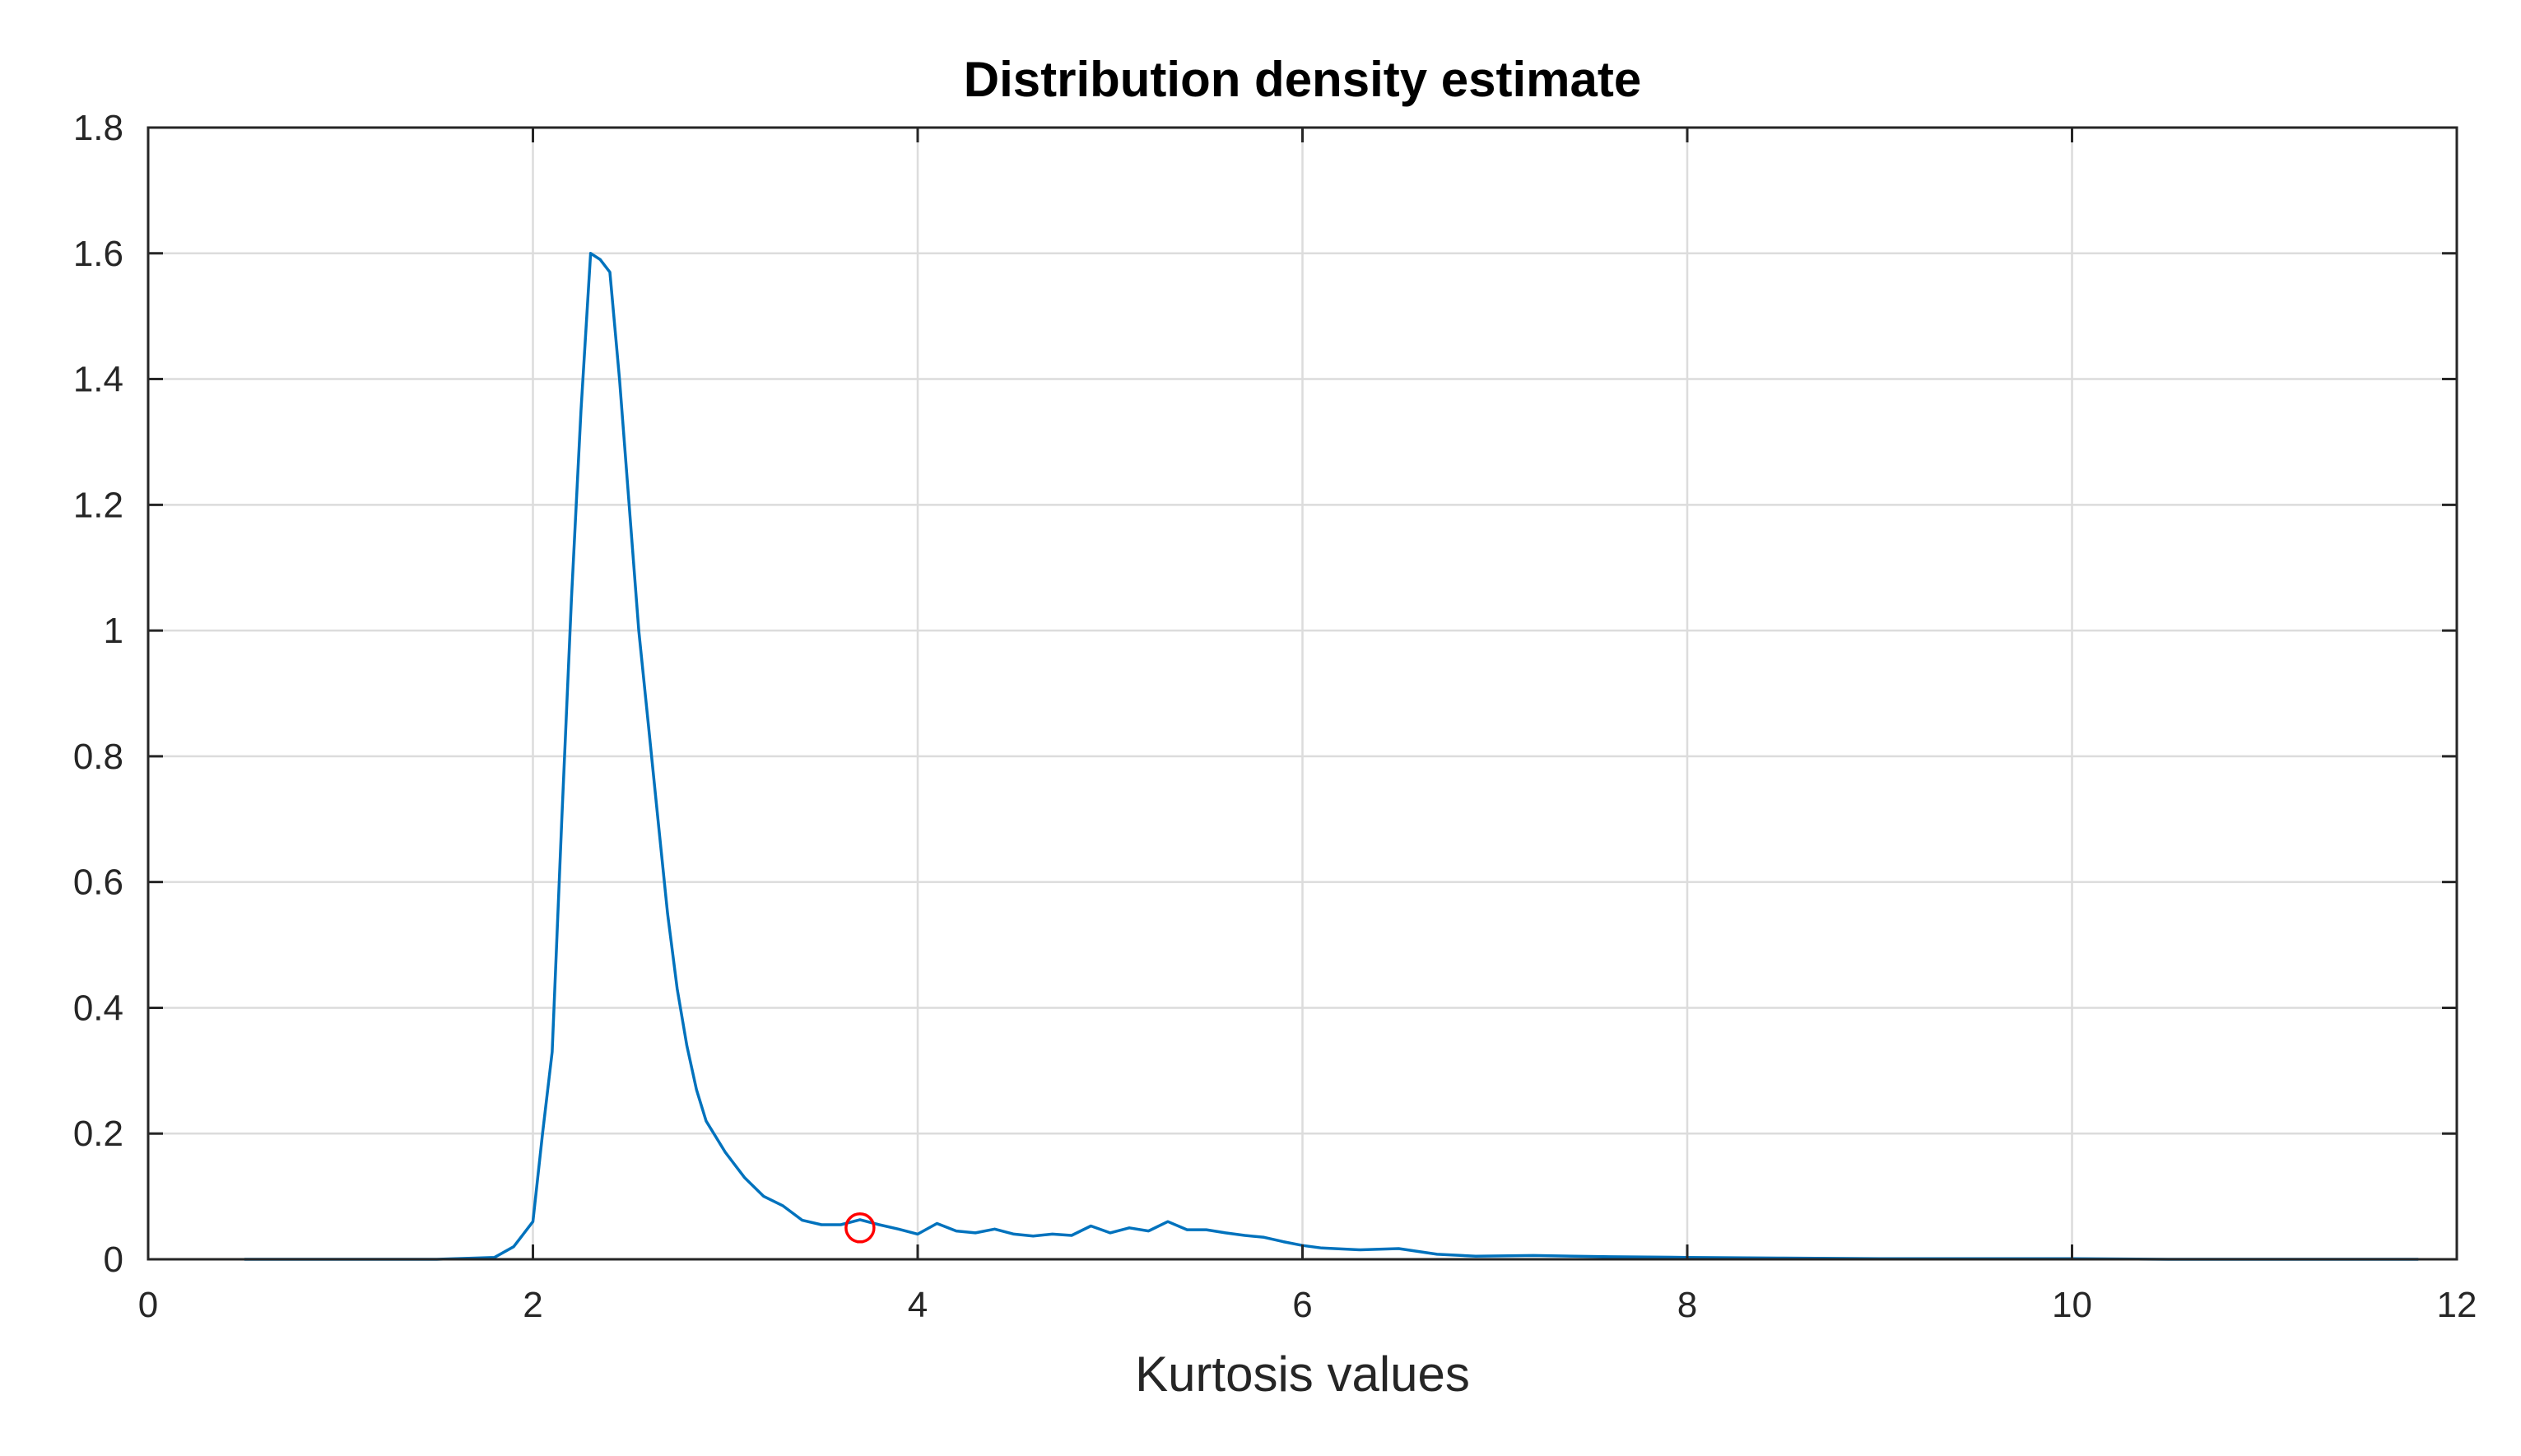  Describe the element at coordinates (98, 254) in the screenshot. I see `y-tick-label: 1.6` at that location.